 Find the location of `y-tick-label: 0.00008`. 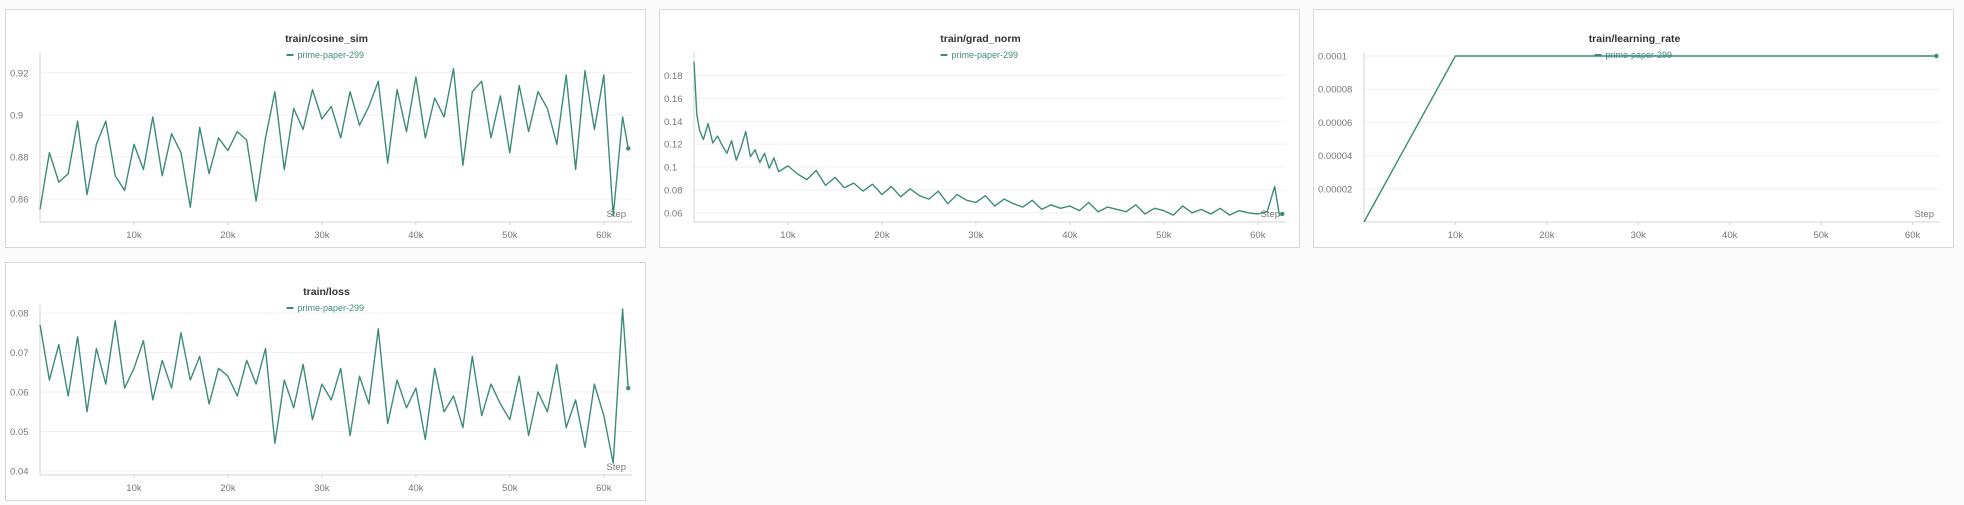

y-tick-label: 0.00008 is located at coordinates (1335, 90).